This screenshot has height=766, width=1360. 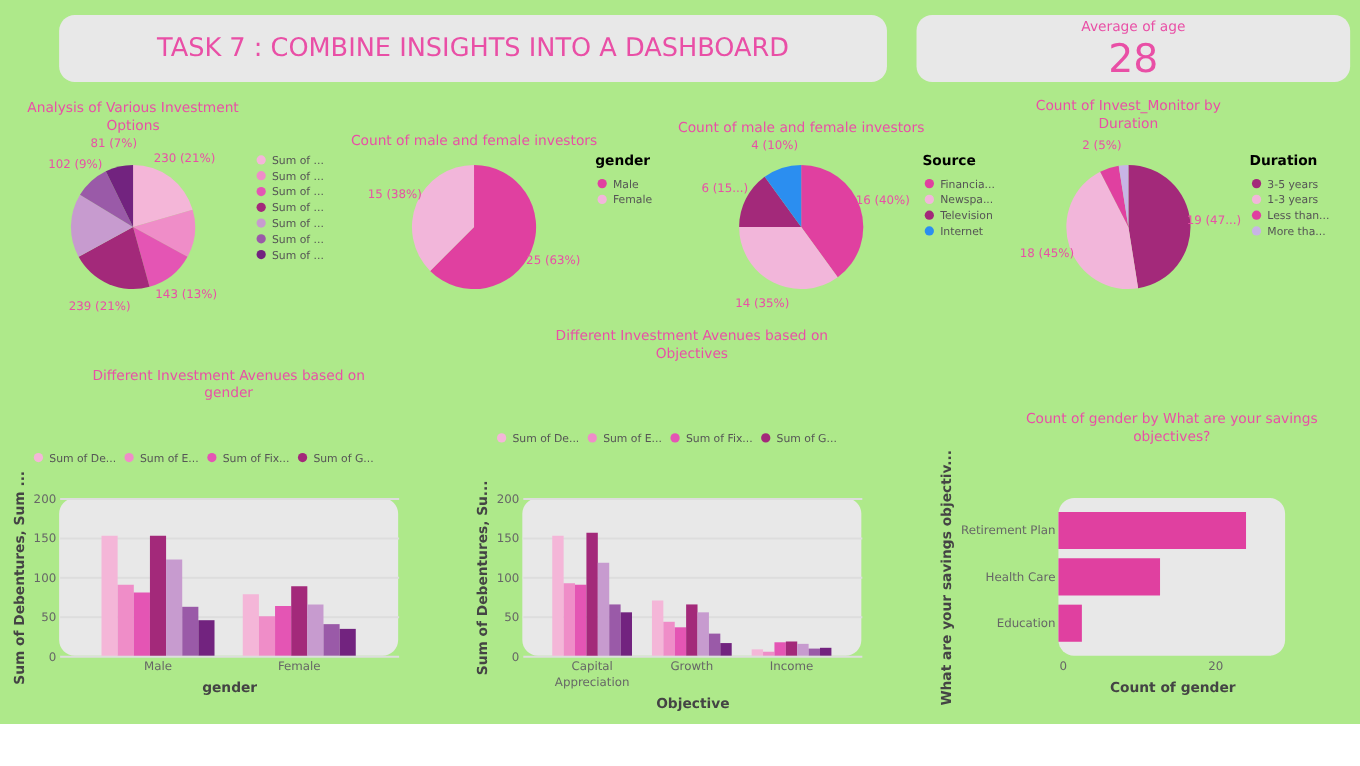 What do you see at coordinates (1133, 59) in the screenshot?
I see `text: 28` at bounding box center [1133, 59].